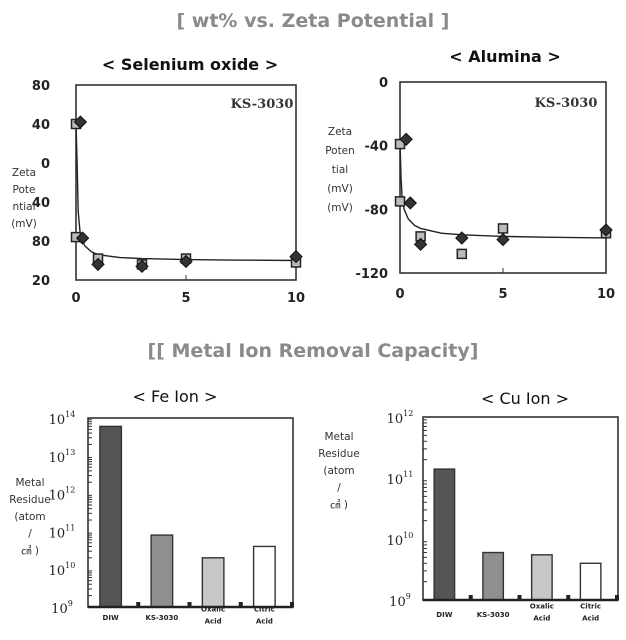  What do you see at coordinates (371, 274) in the screenshot?
I see `y-tick-label: -120` at bounding box center [371, 274].